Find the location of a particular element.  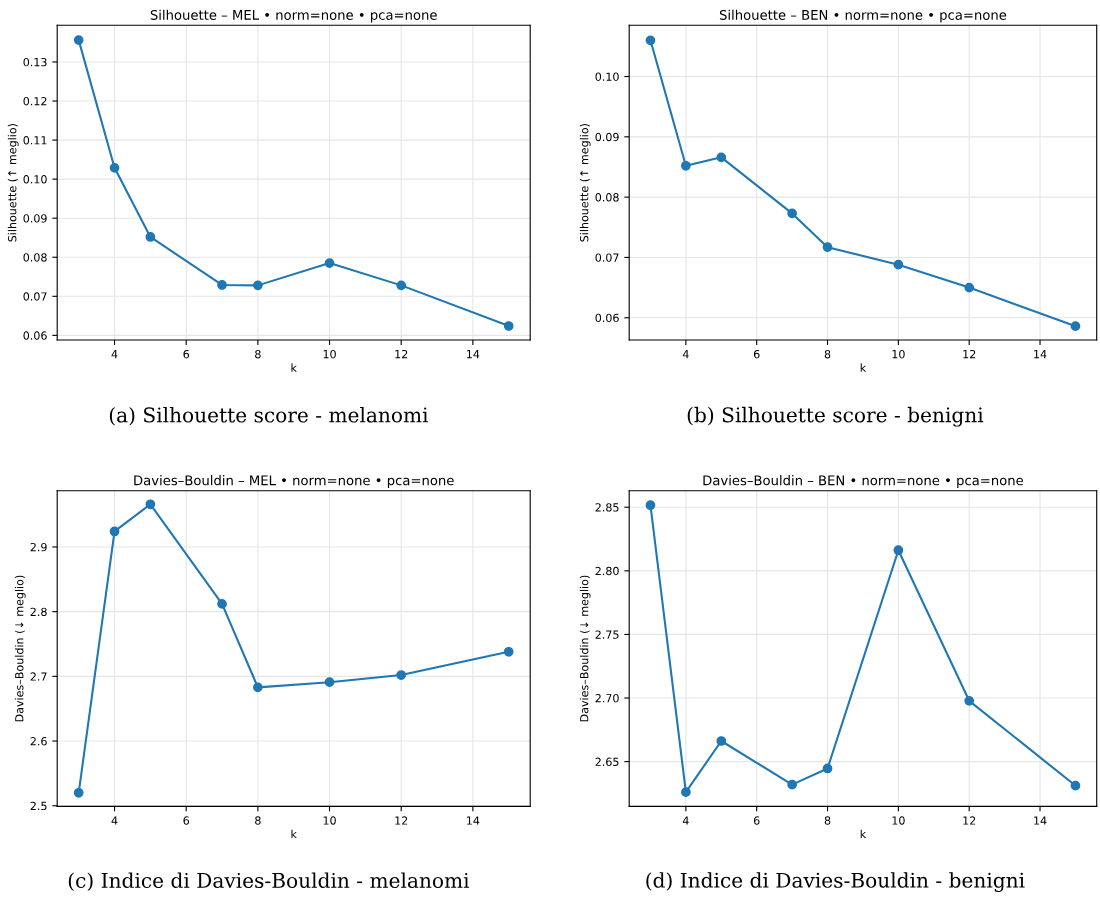

y-tick-label: 2.6 is located at coordinates (38, 741).